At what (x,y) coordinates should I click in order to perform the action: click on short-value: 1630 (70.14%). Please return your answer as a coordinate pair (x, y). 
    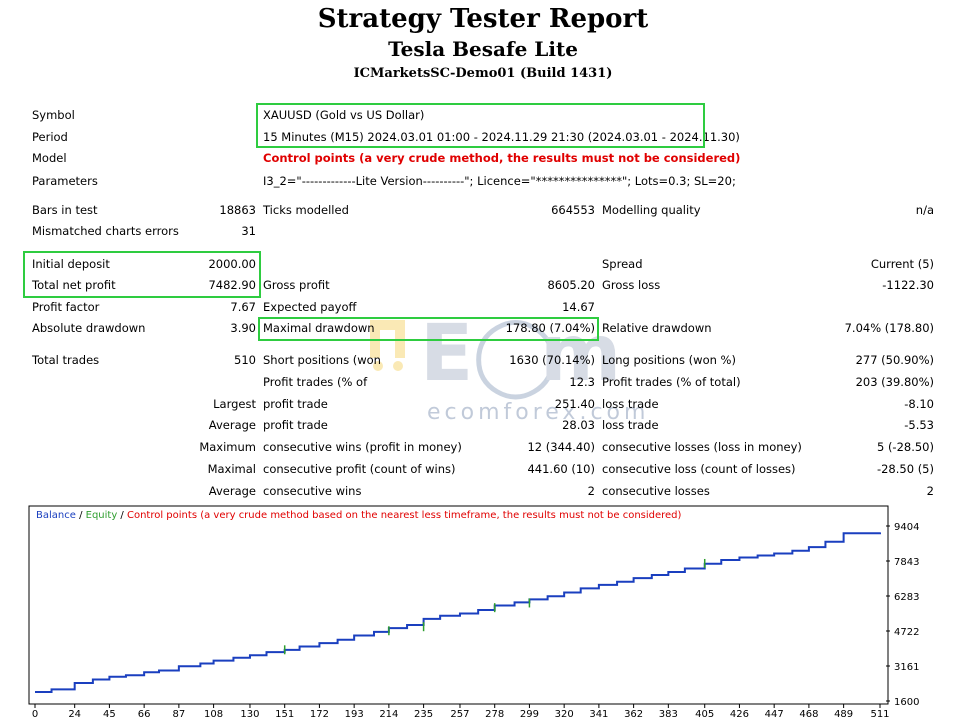
    Looking at the image, I should click on (552, 360).